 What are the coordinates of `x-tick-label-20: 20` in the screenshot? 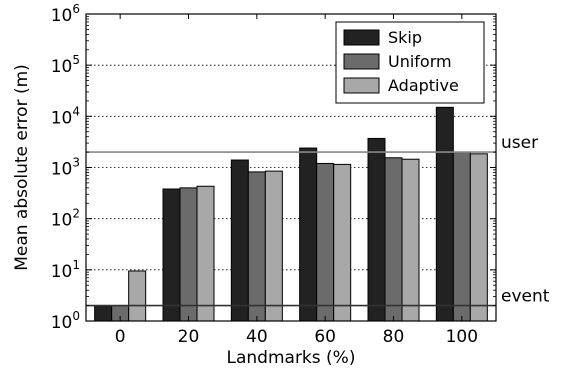 It's located at (189, 337).